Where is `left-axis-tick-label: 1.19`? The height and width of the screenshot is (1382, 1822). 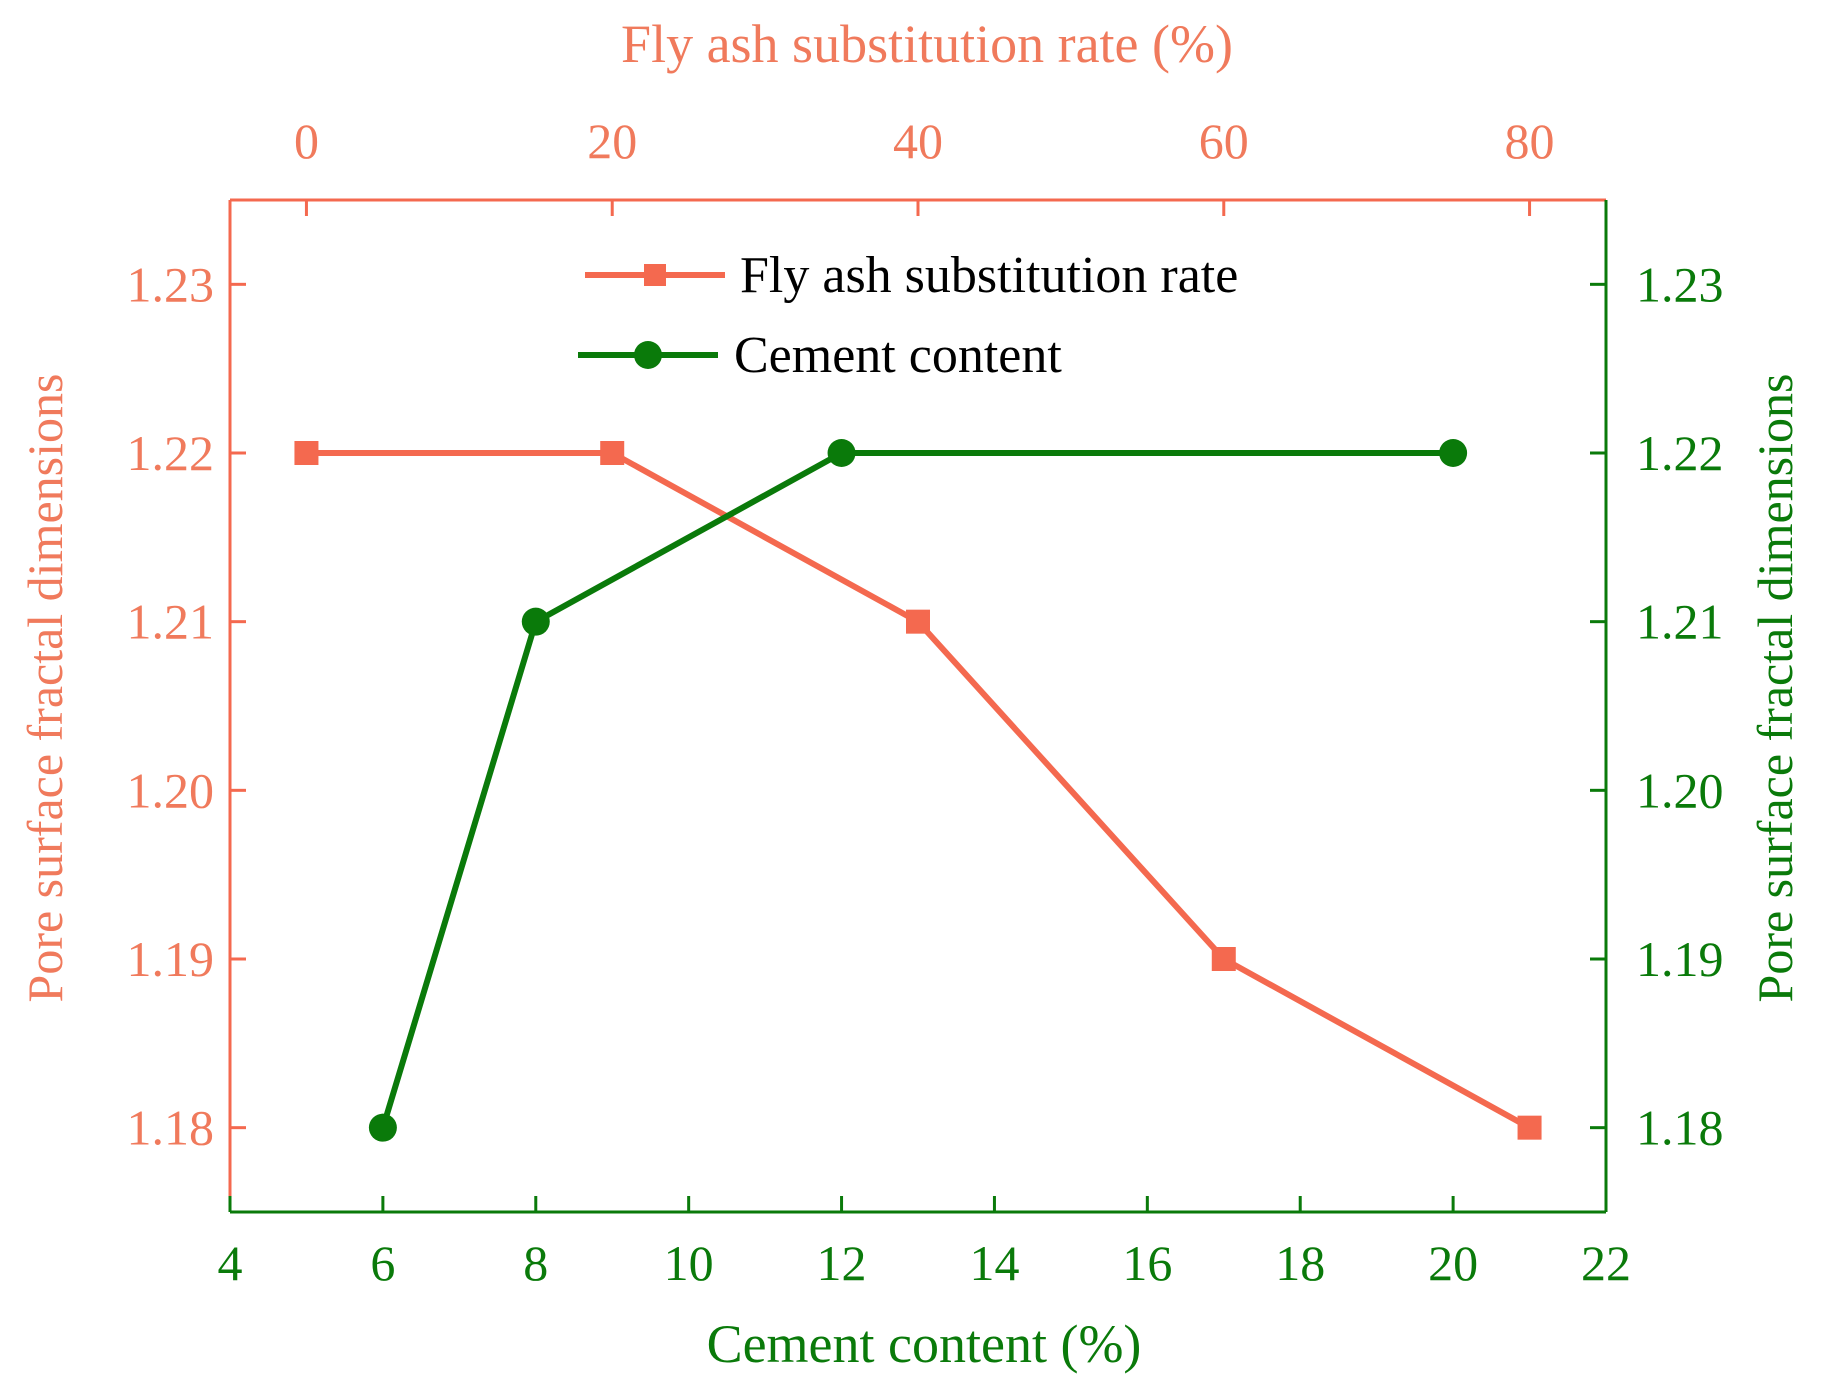 left-axis-tick-label: 1.19 is located at coordinates (171, 959).